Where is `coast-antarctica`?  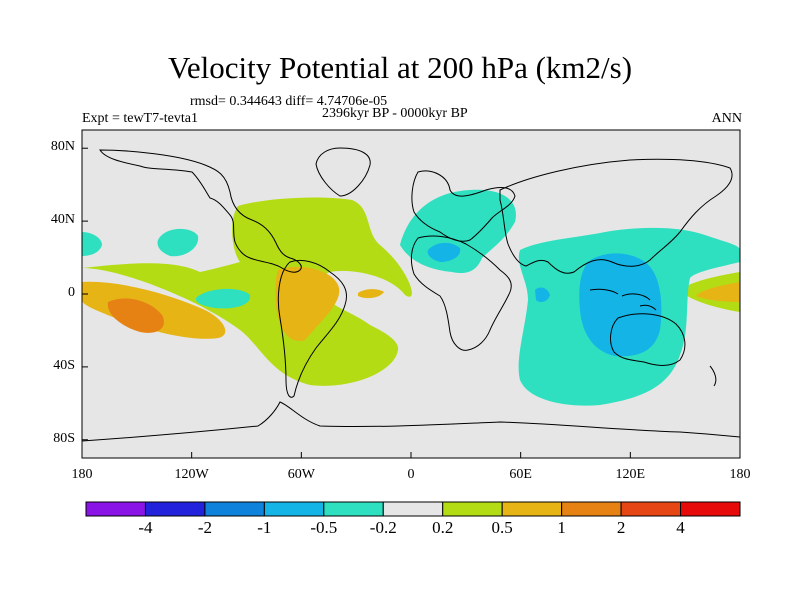
coast-antarctica is located at coordinates (411, 421).